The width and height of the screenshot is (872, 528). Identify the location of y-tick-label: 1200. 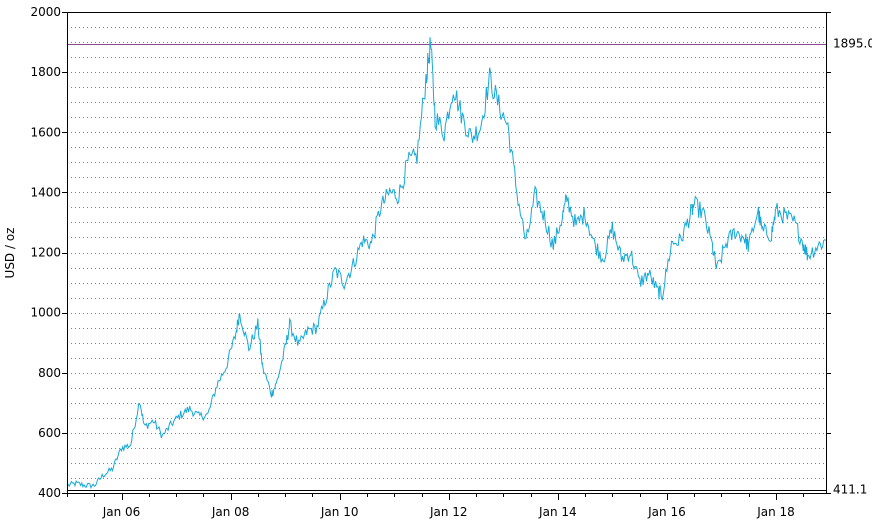
(45, 253).